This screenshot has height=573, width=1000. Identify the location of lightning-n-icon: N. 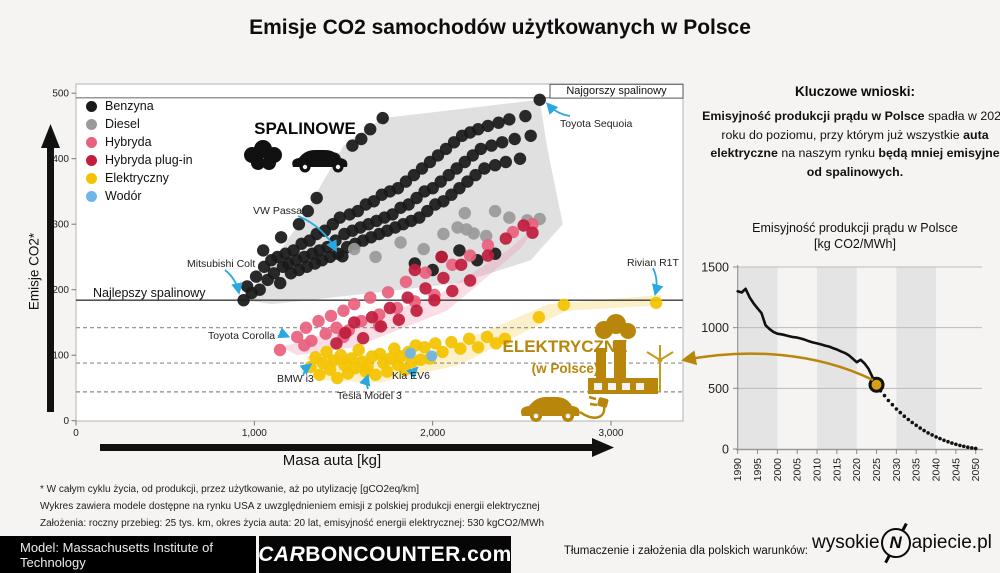
(895, 543).